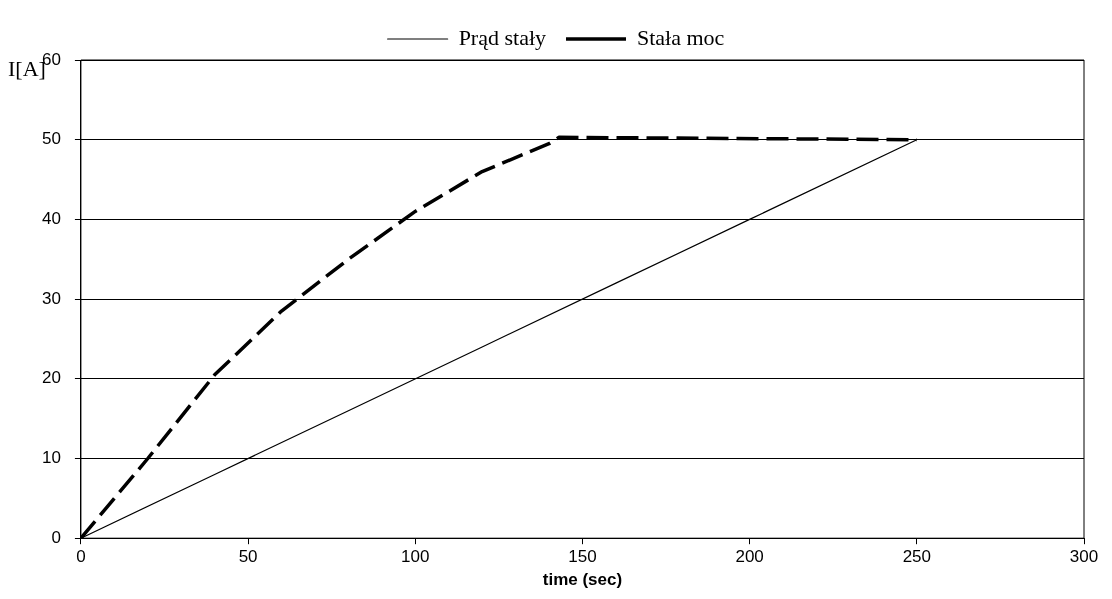 The height and width of the screenshot is (599, 1112). What do you see at coordinates (51, 298) in the screenshot?
I see `y-tick-label: 30` at bounding box center [51, 298].